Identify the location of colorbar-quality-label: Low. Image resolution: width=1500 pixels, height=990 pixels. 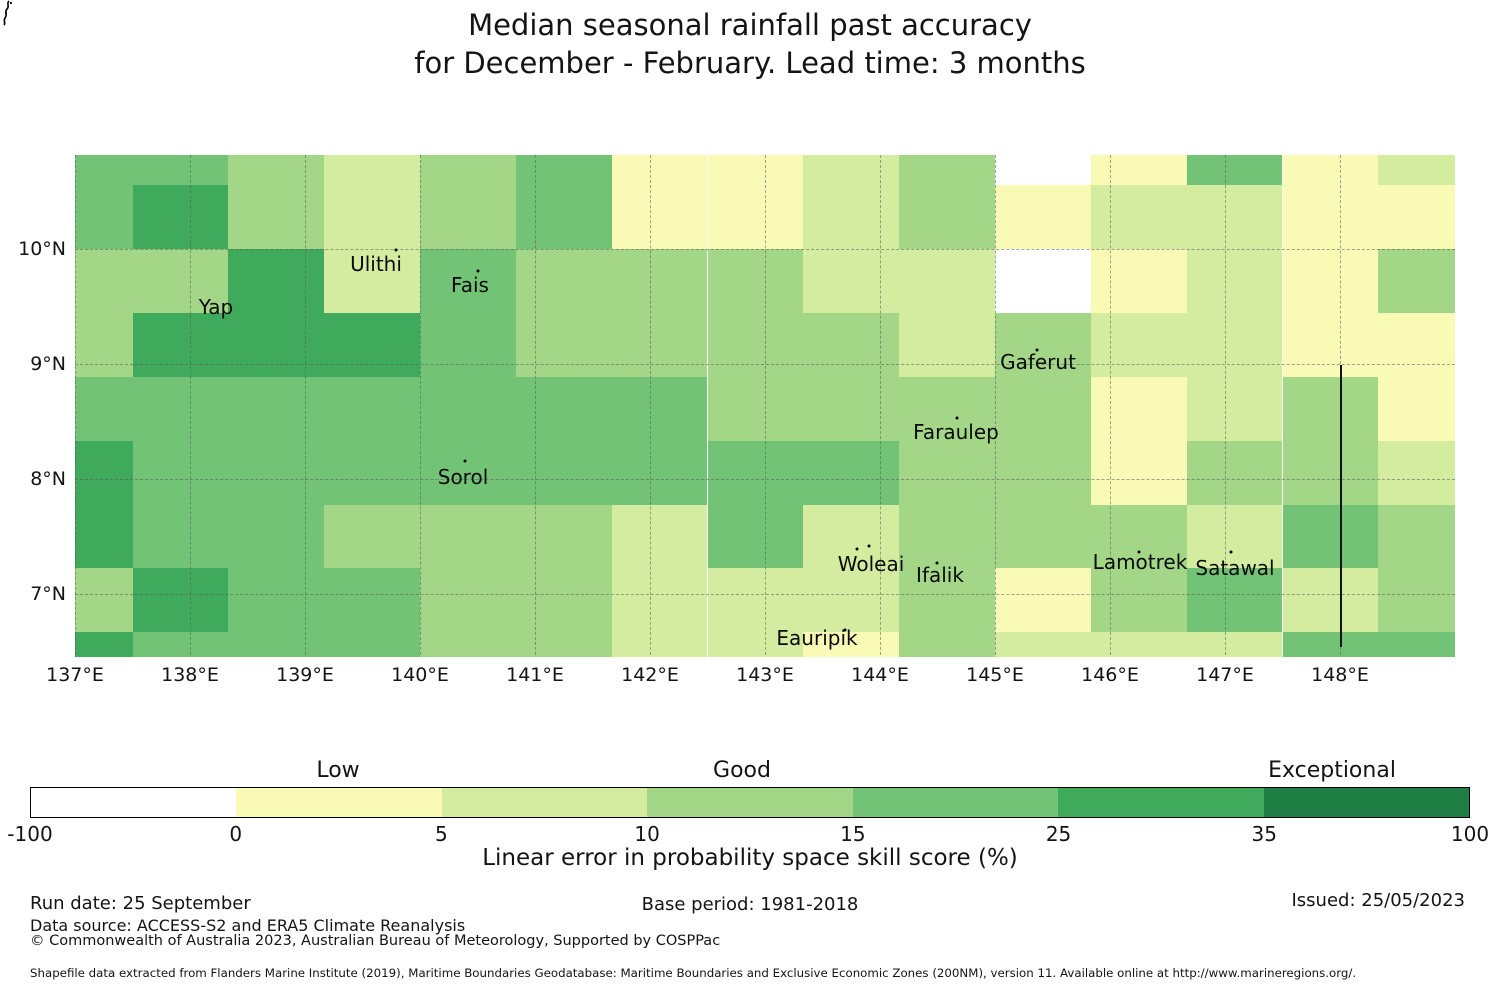
(338, 770).